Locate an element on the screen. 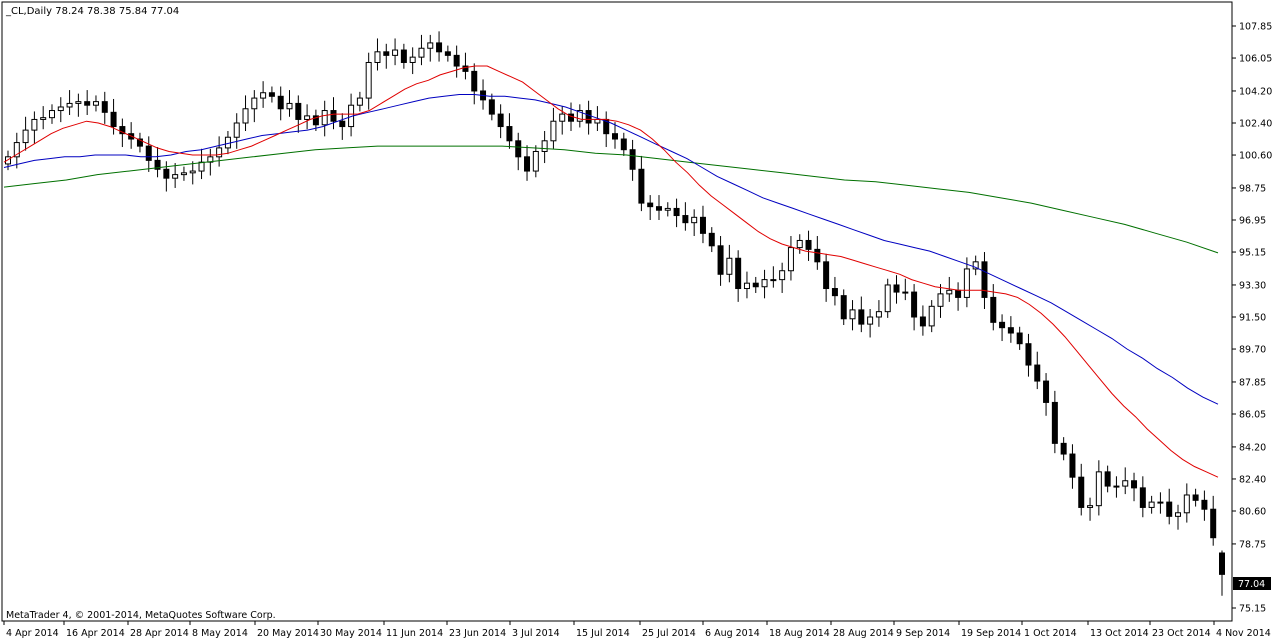 The width and height of the screenshot is (1276, 641). x-tick-label: 19 Sep 2014 is located at coordinates (991, 633).